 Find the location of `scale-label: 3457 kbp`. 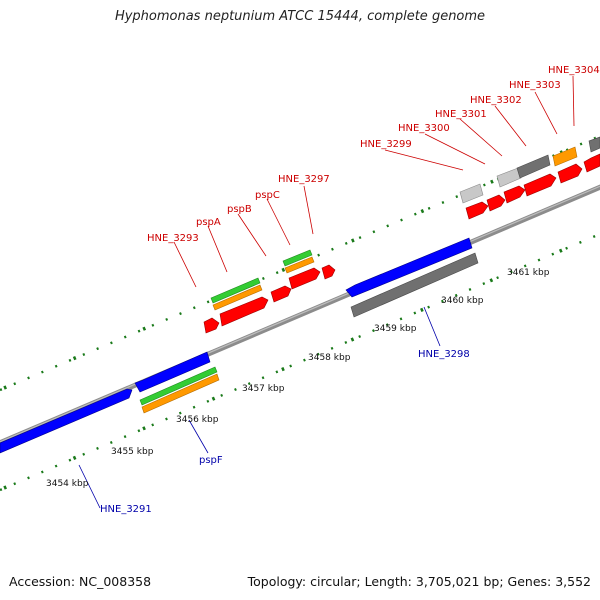

scale-label: 3457 kbp is located at coordinates (263, 389).